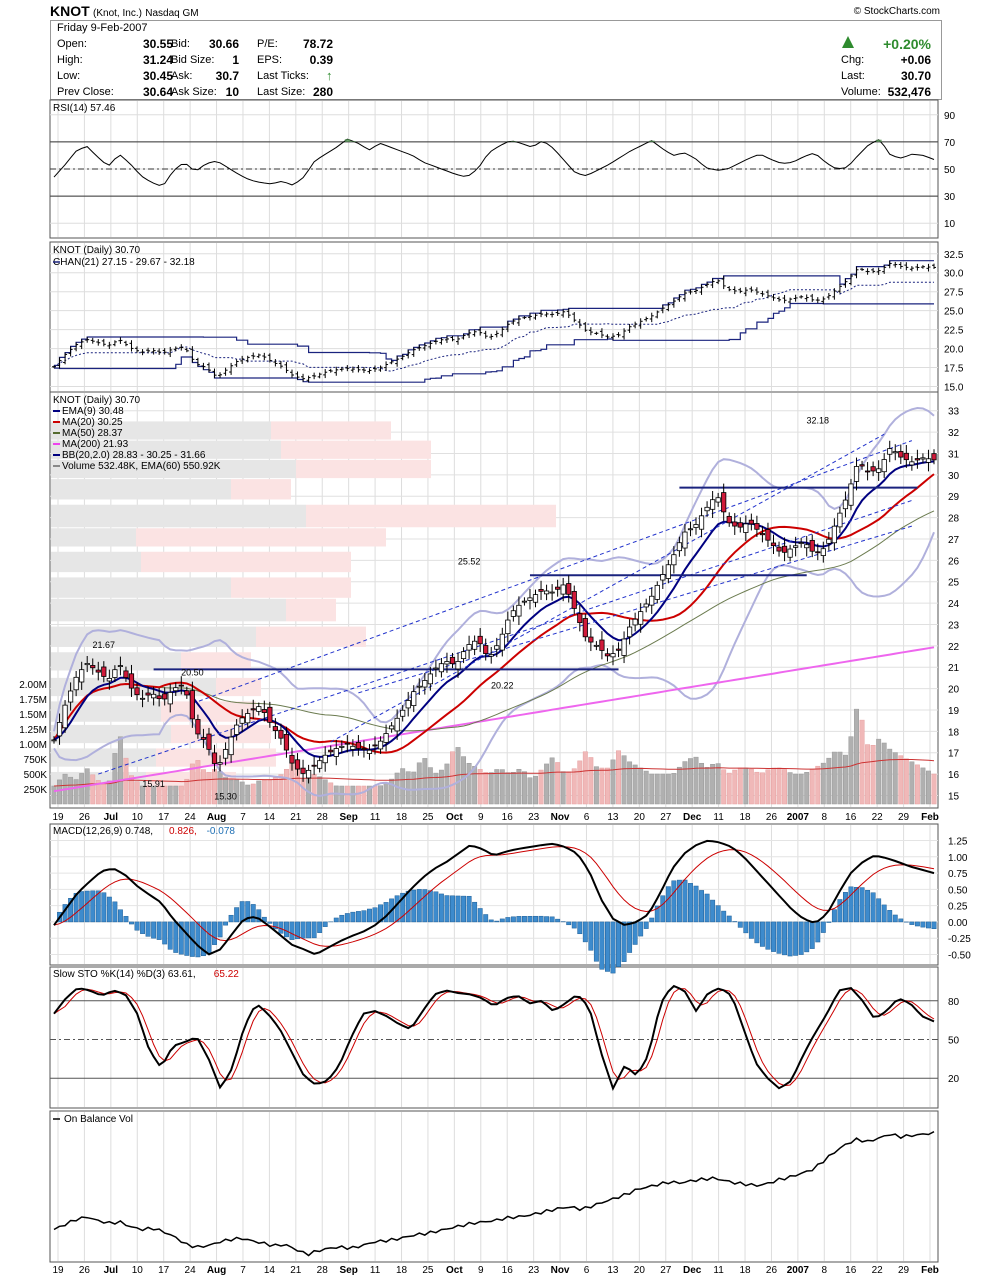  I want to click on macd-tick-label: 1.25, so click(958, 842).